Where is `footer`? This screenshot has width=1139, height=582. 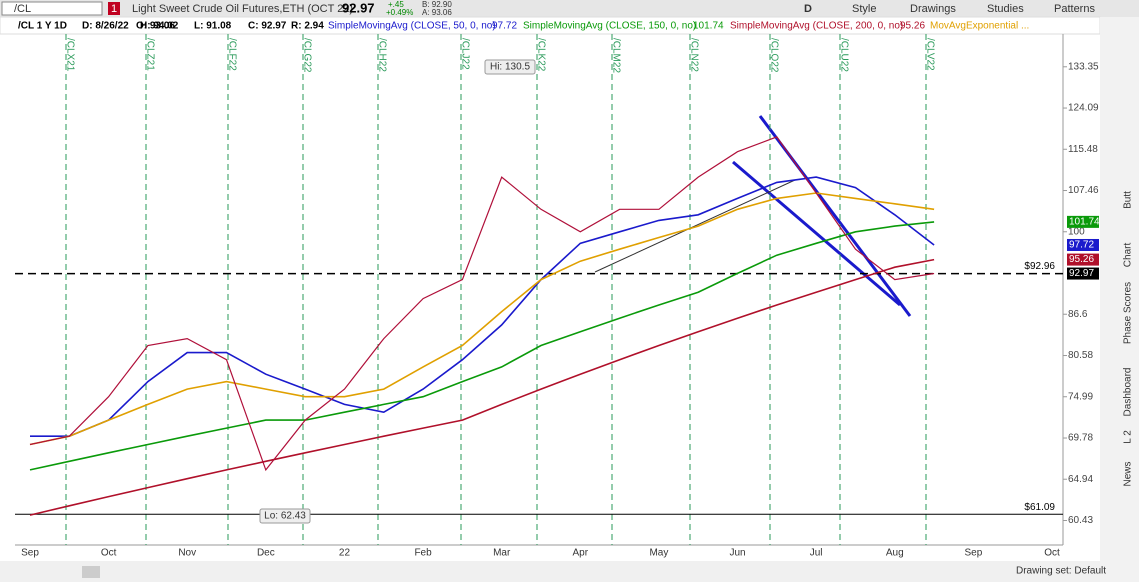
footer is located at coordinates (550, 571).